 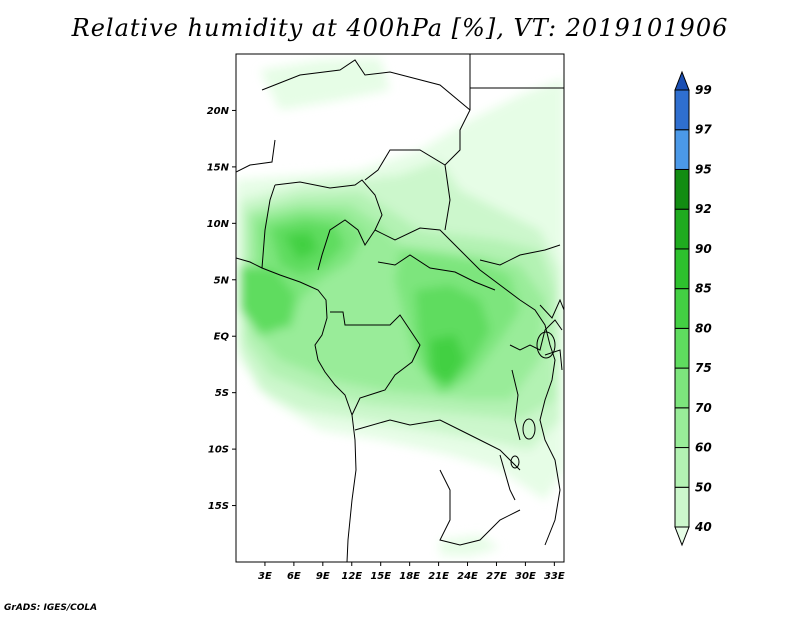 I want to click on lat-tick-label: 10S, so click(x=218, y=450).